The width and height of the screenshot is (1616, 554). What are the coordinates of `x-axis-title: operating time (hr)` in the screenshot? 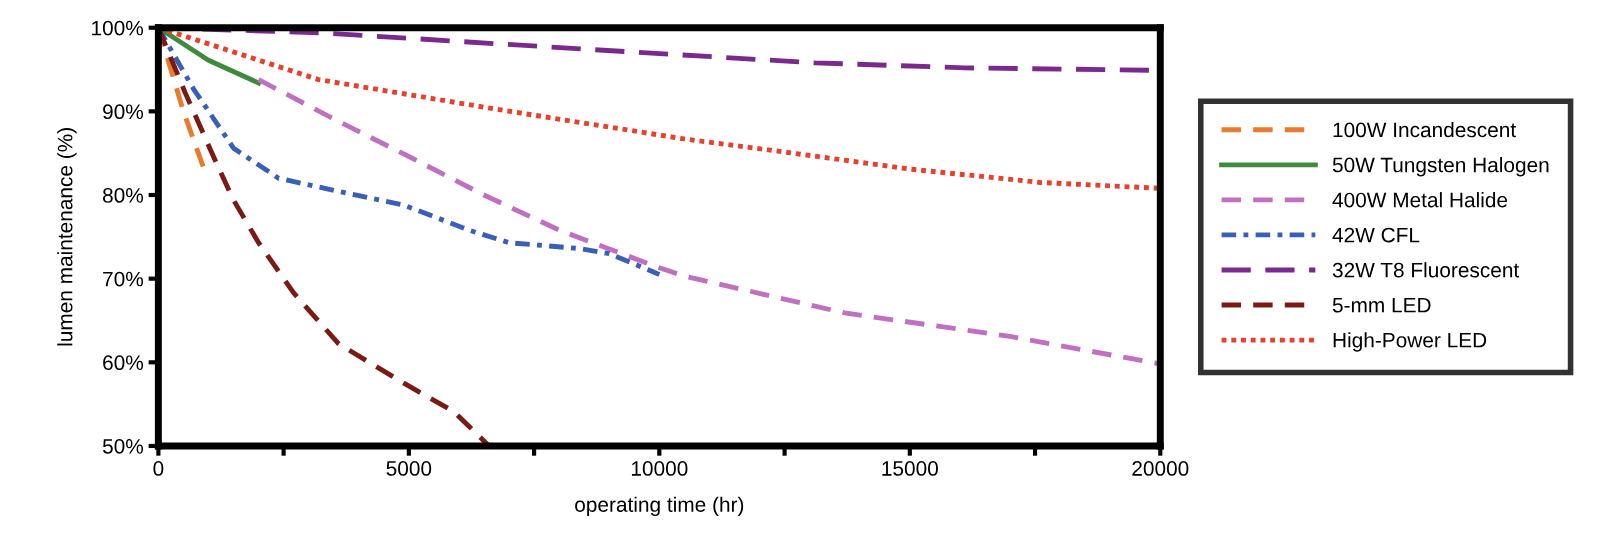 It's located at (659, 506).